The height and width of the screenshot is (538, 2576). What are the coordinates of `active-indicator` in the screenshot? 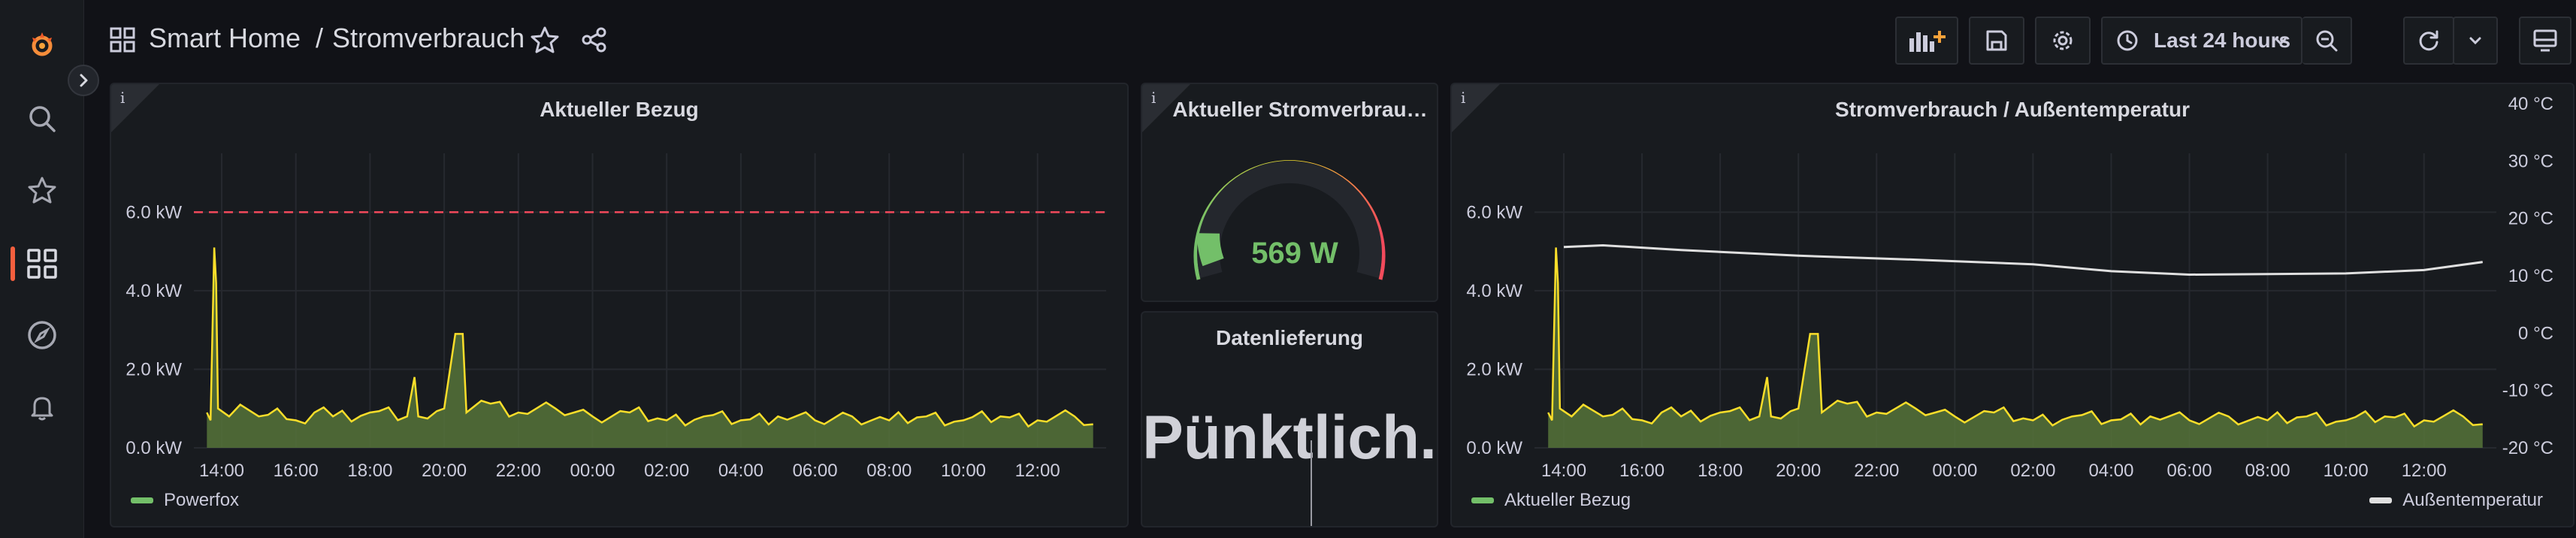 It's located at (13, 264).